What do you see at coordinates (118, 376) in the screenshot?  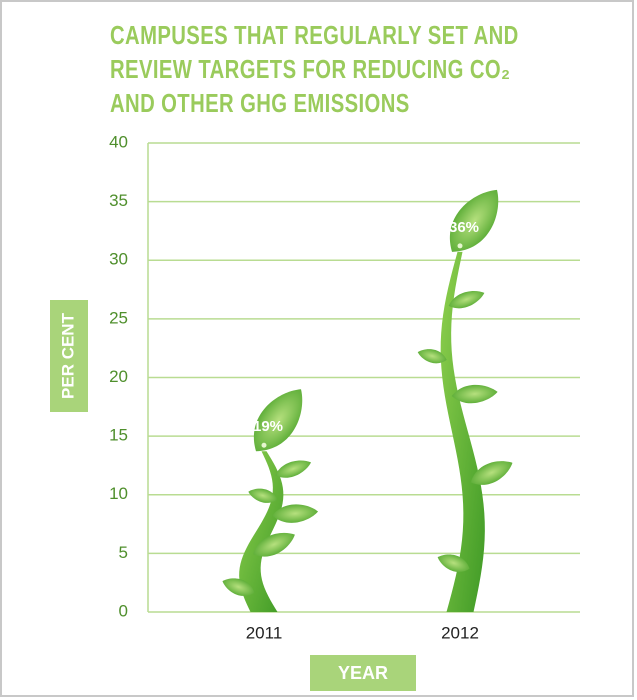 I see `y-tick-label: 20` at bounding box center [118, 376].